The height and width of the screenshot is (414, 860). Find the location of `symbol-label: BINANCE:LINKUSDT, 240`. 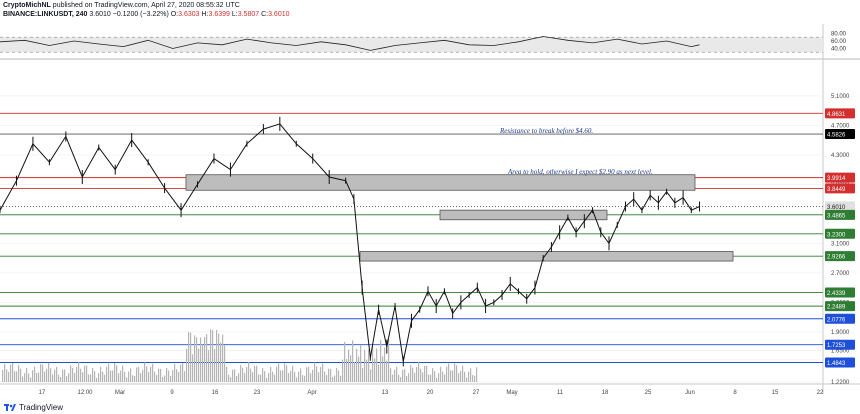

symbol-label: BINANCE:LINKUSDT, 240 is located at coordinates (45, 14).